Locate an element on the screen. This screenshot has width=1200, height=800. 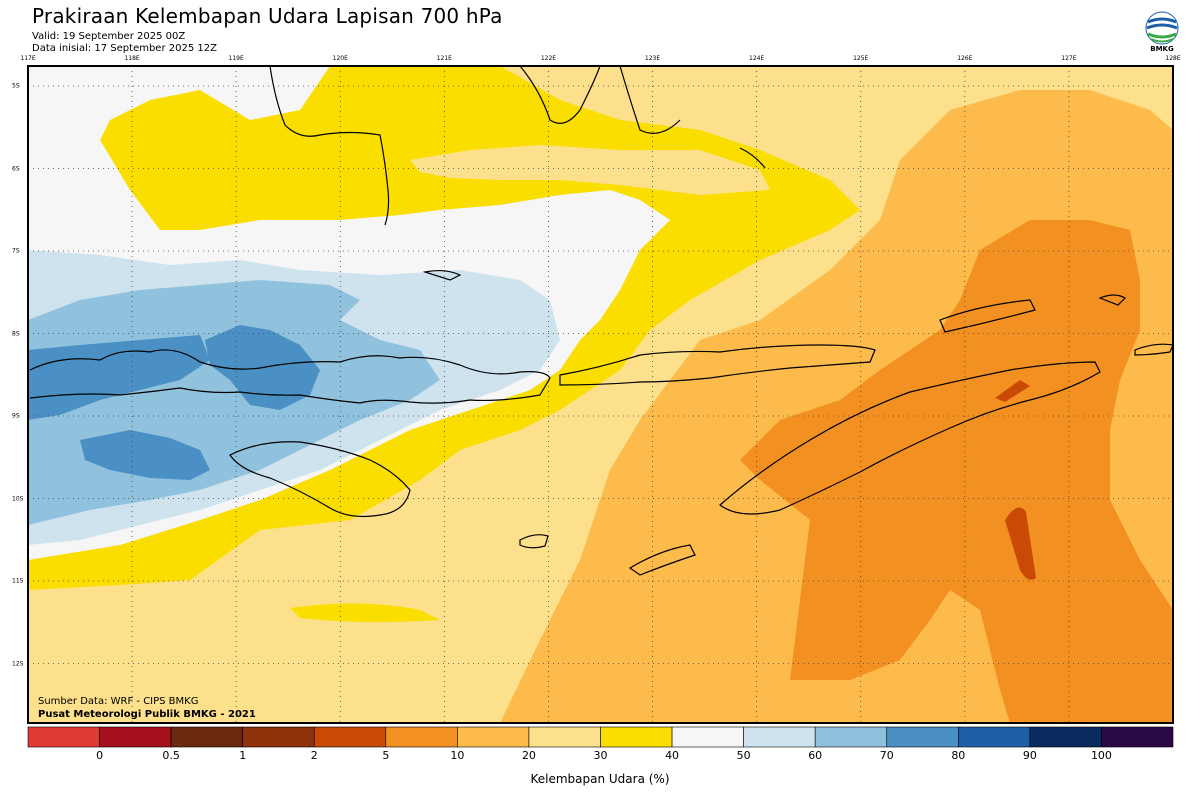
credit-center: Pusat Meteorologi Publik BMKG - 2021 is located at coordinates (147, 714).